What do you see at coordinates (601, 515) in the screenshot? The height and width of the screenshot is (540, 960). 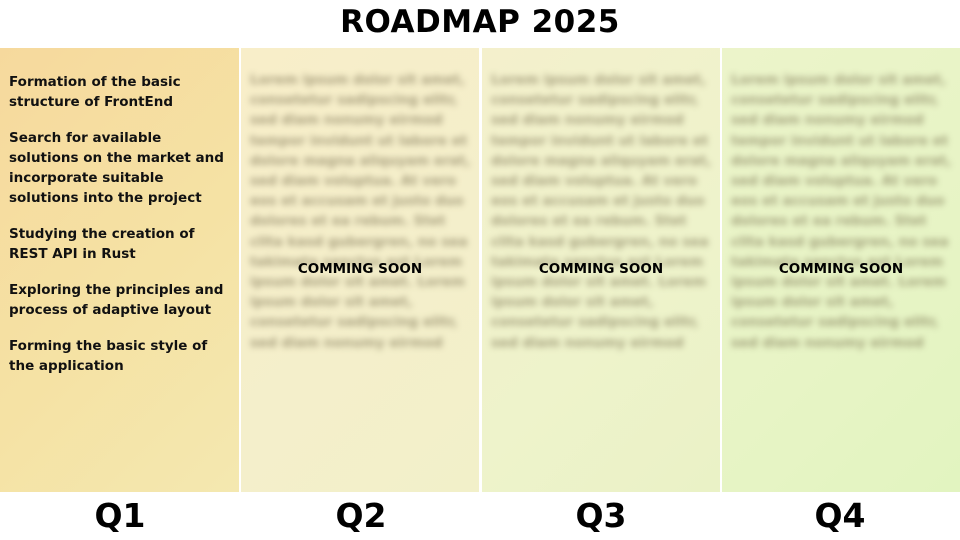 I see `quarter-label-q3: Q3` at bounding box center [601, 515].